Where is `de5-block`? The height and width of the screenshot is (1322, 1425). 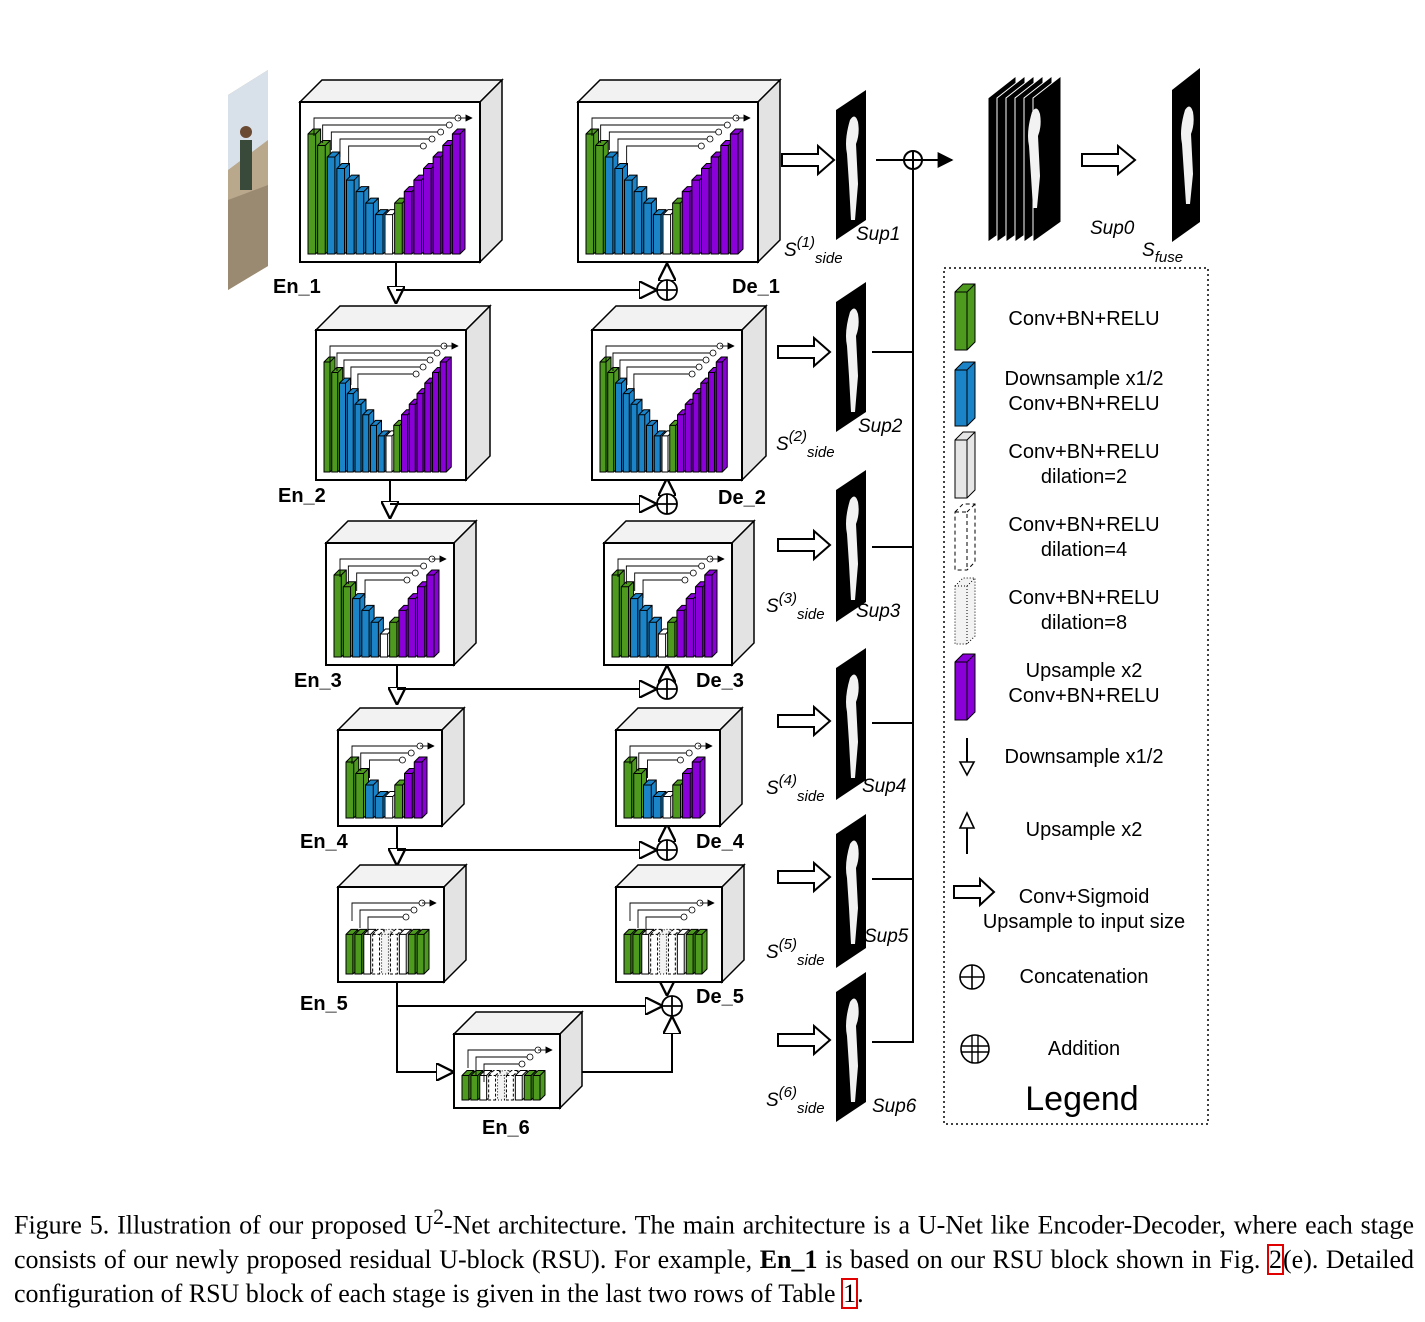
de5-block is located at coordinates (680, 923).